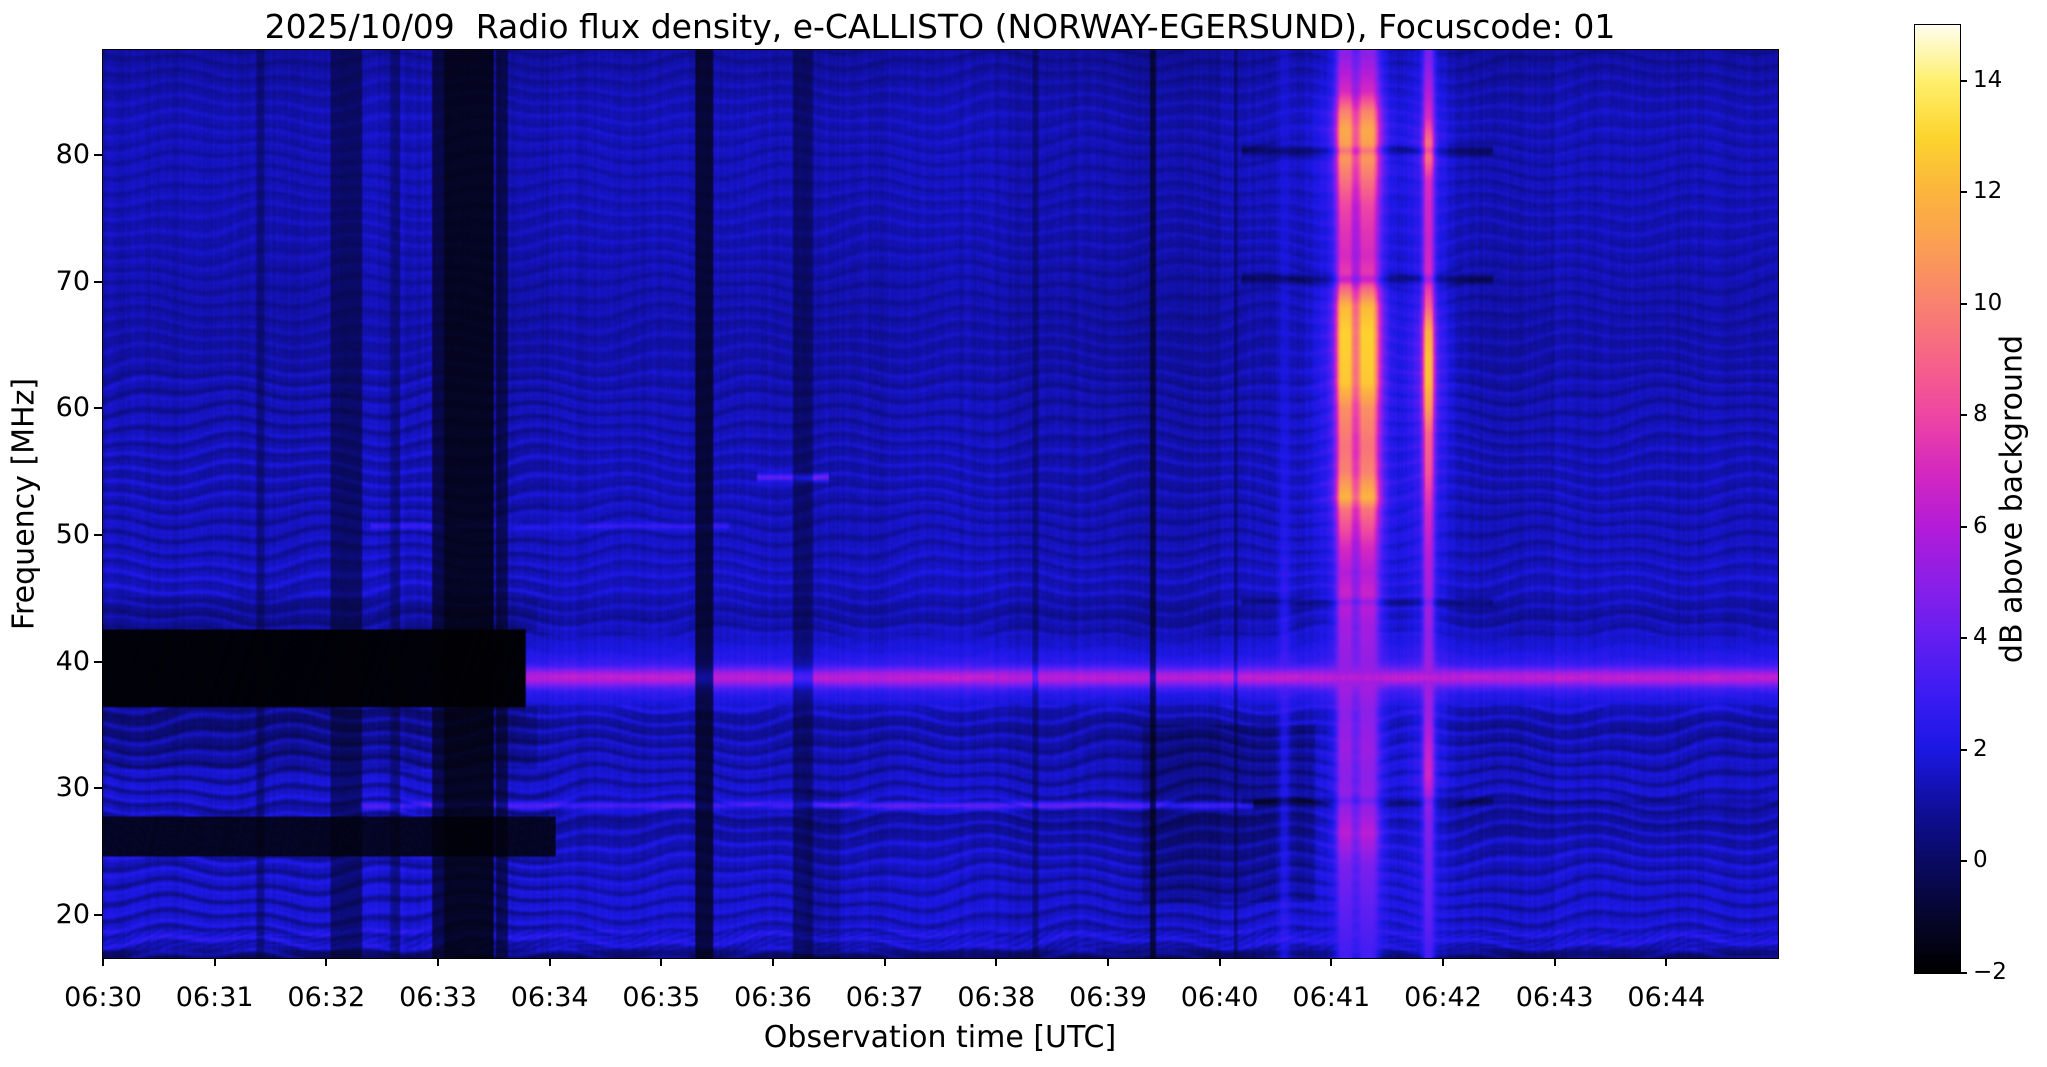 This screenshot has height=1067, width=2047. Describe the element at coordinates (661, 997) in the screenshot. I see `x-tick-label: 06:35` at that location.